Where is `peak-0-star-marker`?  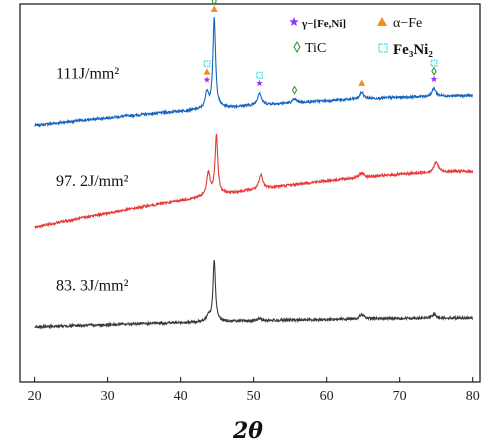
peak-0-star-marker is located at coordinates (207, 79).